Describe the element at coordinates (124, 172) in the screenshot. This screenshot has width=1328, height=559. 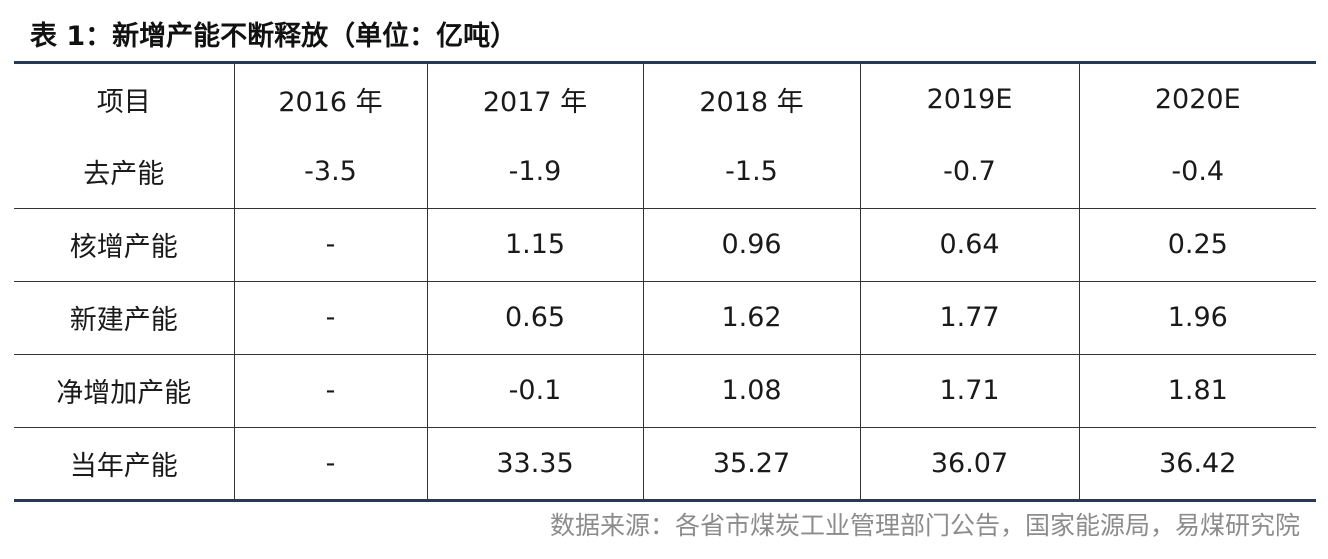
I see `row-label: 去产能` at that location.